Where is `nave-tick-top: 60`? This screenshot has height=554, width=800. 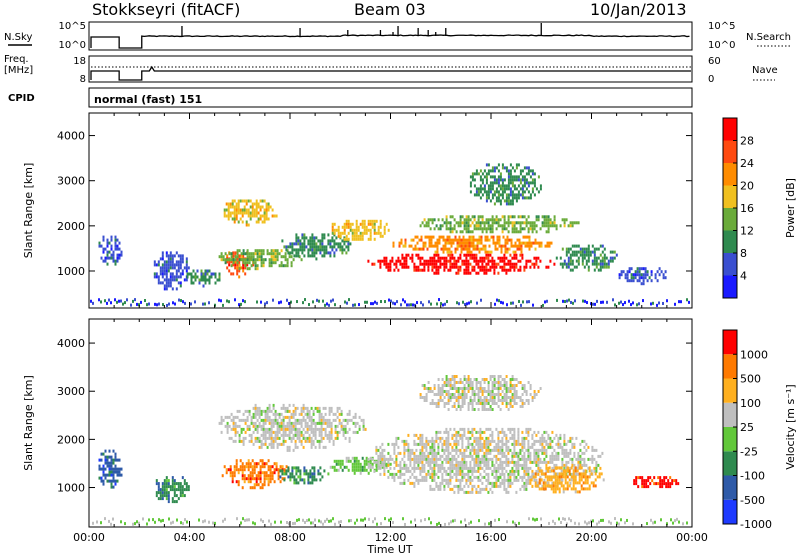 nave-tick-top: 60 is located at coordinates (714, 61).